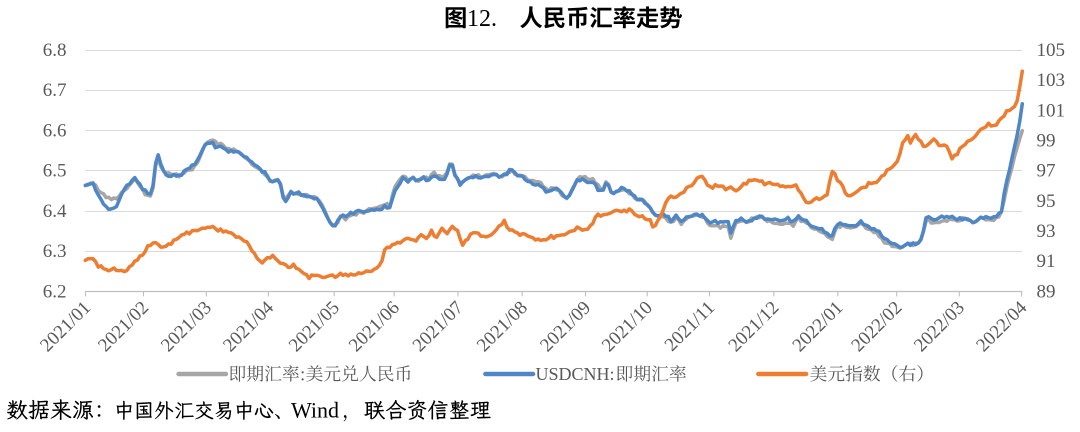  What do you see at coordinates (1051, 50) in the screenshot?
I see `svg-text: 105` at bounding box center [1051, 50].